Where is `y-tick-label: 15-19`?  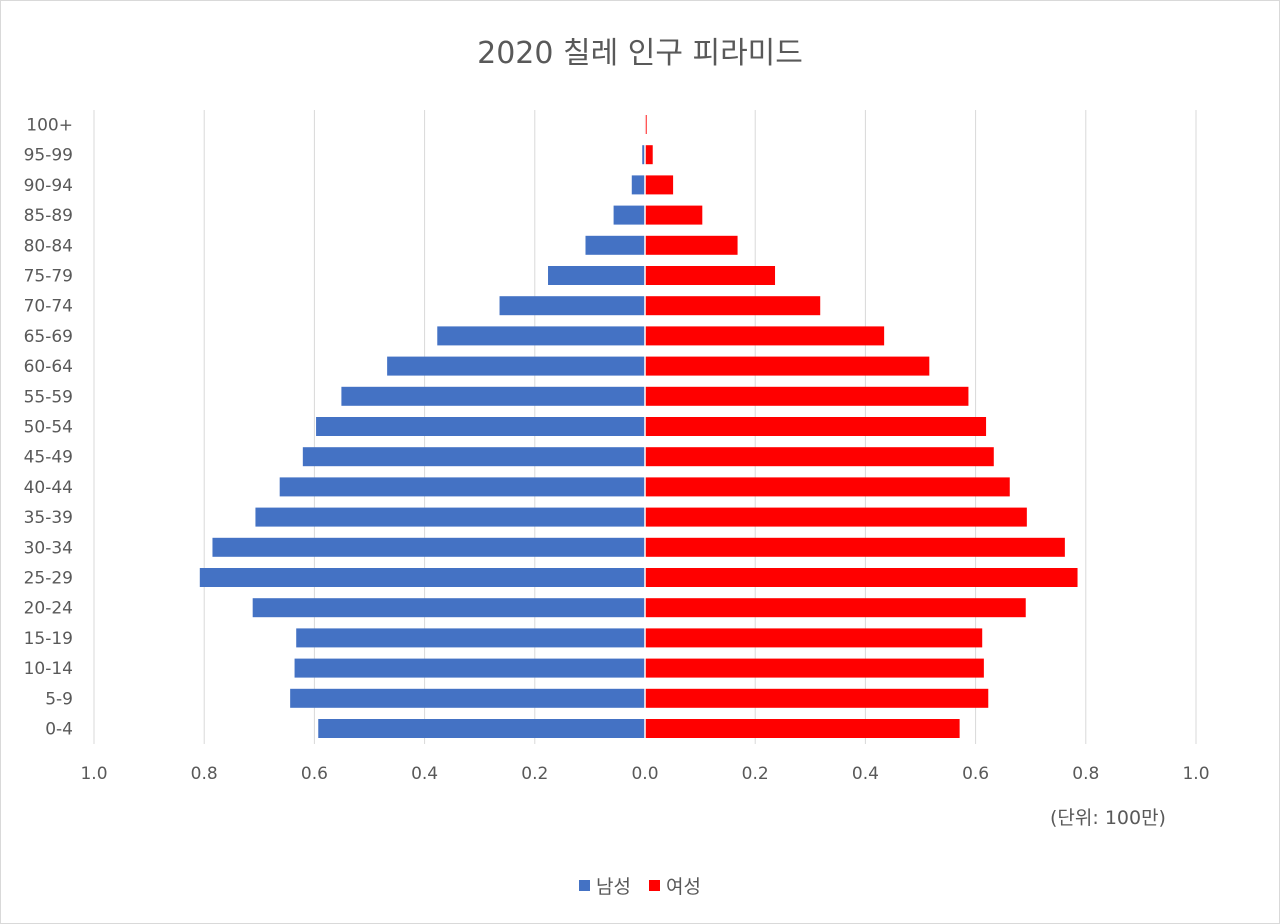 y-tick-label: 15-19 is located at coordinates (48, 639).